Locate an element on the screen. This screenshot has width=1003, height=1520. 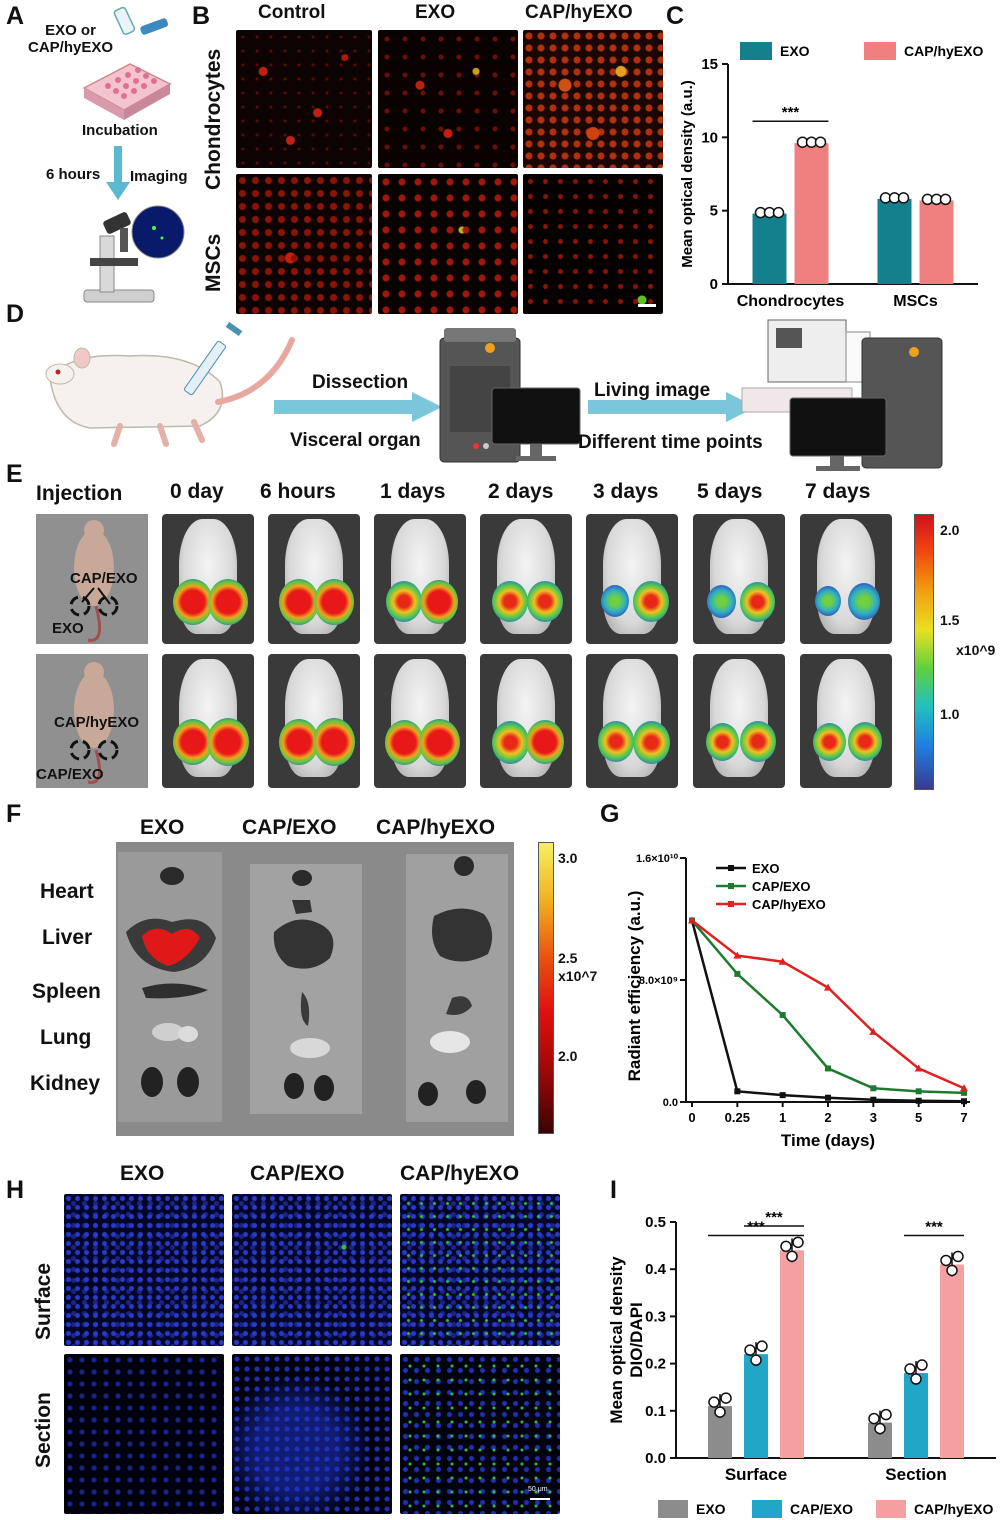
micrograph-mscs-control is located at coordinates (304, 244).